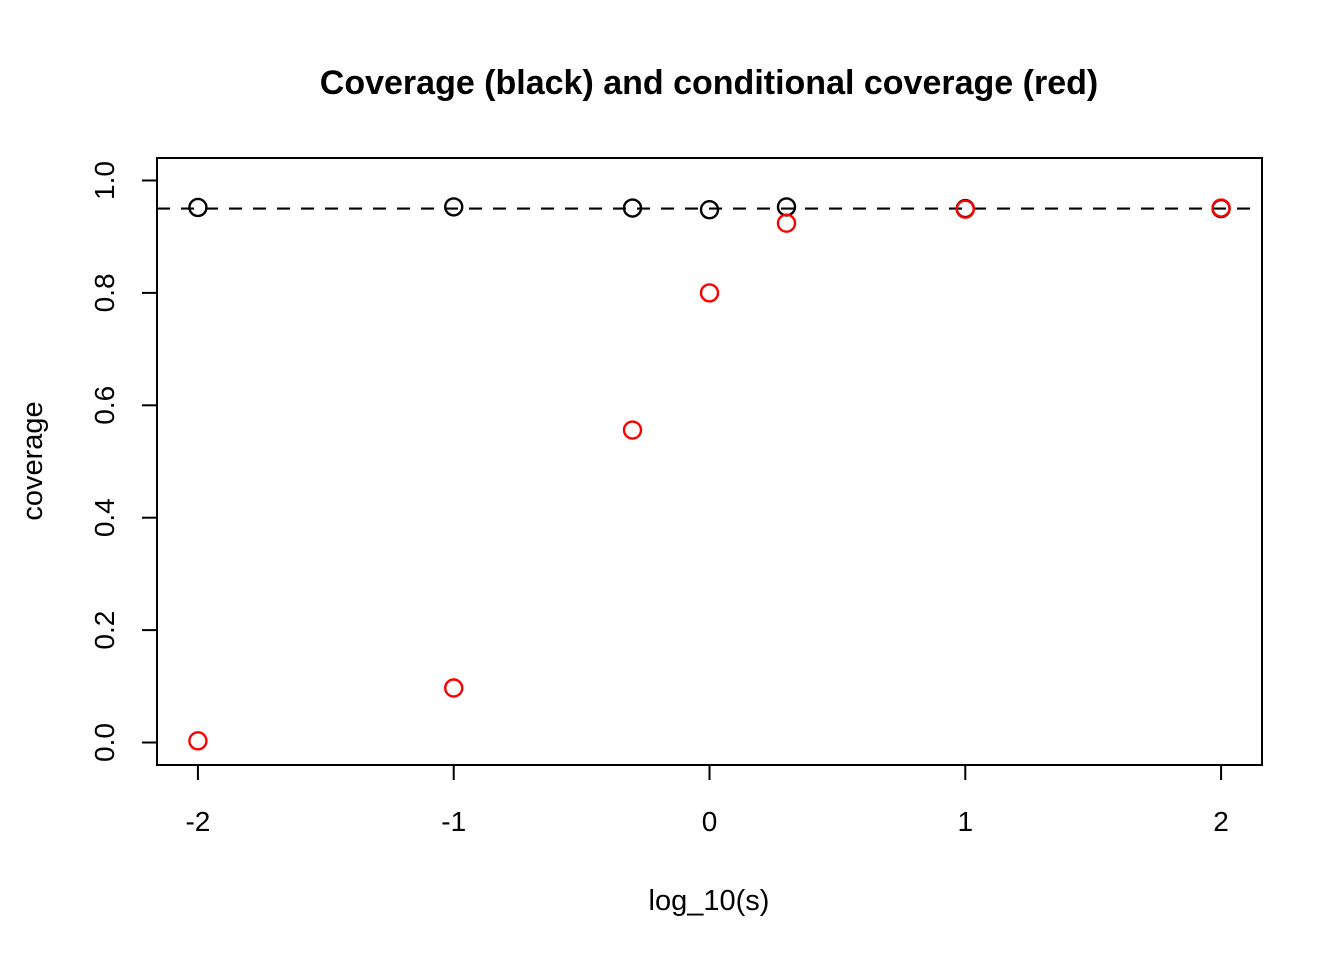 The width and height of the screenshot is (1344, 960). Describe the element at coordinates (104, 630) in the screenshot. I see `y-tick-label: 0.2` at that location.